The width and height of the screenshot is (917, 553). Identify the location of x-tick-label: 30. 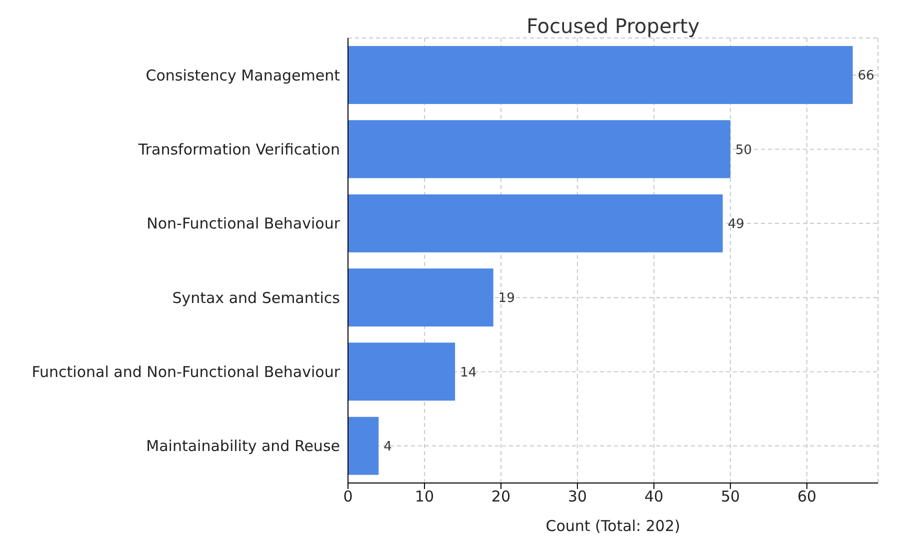
(577, 497).